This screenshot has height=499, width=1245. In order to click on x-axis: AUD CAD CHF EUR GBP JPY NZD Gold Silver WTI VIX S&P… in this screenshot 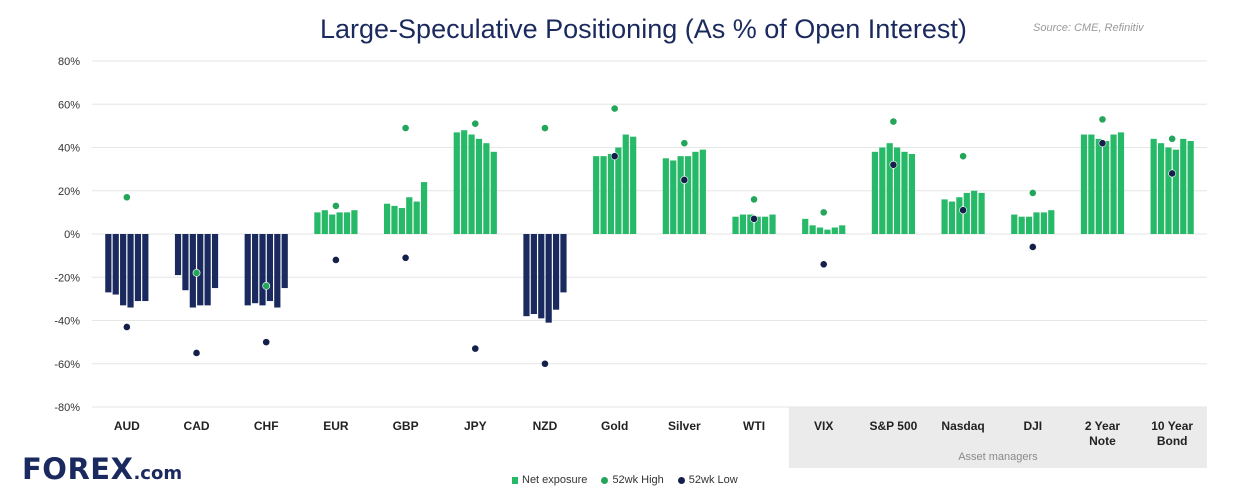, I will do `click(654, 433)`.